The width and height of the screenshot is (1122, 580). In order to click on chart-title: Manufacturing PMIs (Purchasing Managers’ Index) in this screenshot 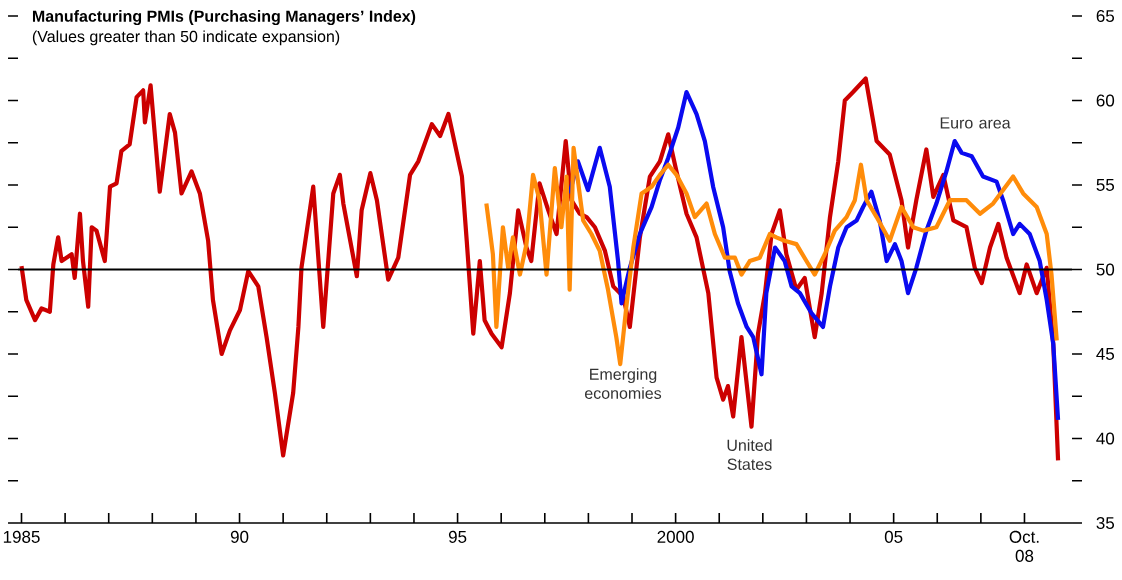, I will do `click(224, 18)`.